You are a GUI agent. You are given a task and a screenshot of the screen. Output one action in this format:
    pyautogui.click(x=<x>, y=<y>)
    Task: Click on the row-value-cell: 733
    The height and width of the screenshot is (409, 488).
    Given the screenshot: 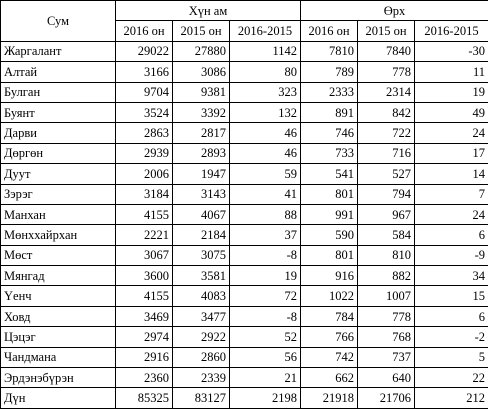 What is the action you would take?
    pyautogui.click(x=329, y=153)
    